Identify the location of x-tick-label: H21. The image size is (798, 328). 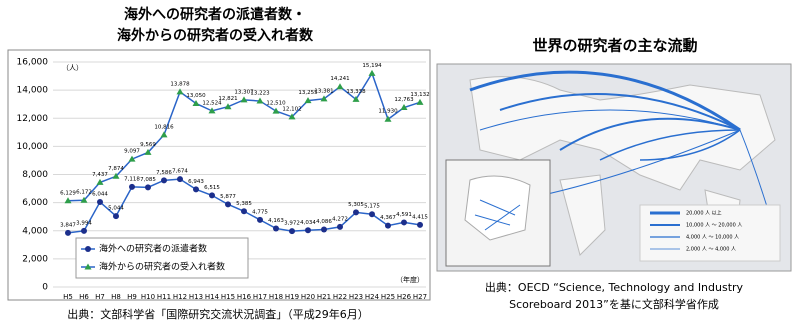
(324, 297).